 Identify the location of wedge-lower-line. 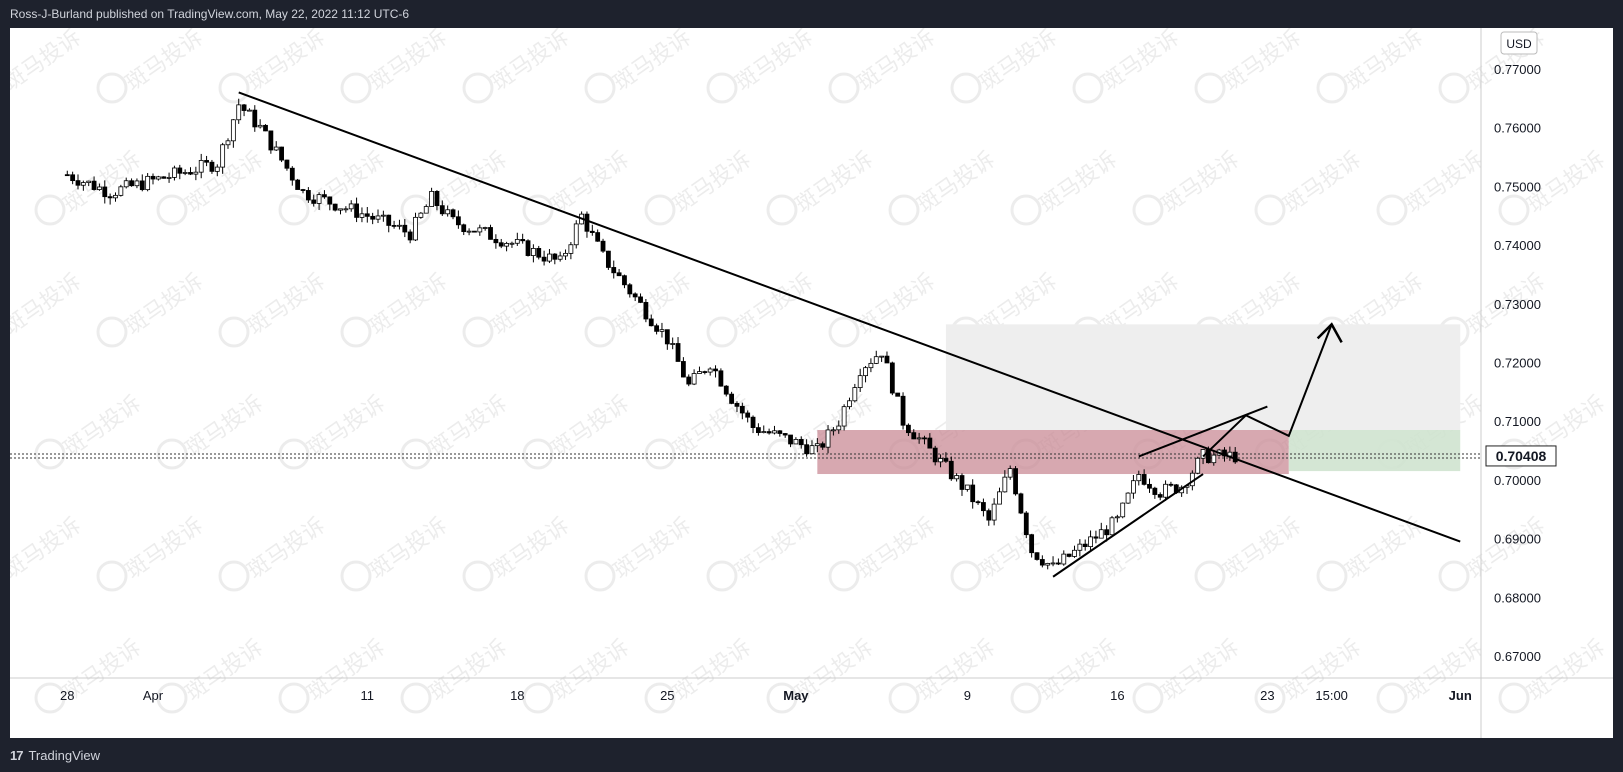
(1128, 525).